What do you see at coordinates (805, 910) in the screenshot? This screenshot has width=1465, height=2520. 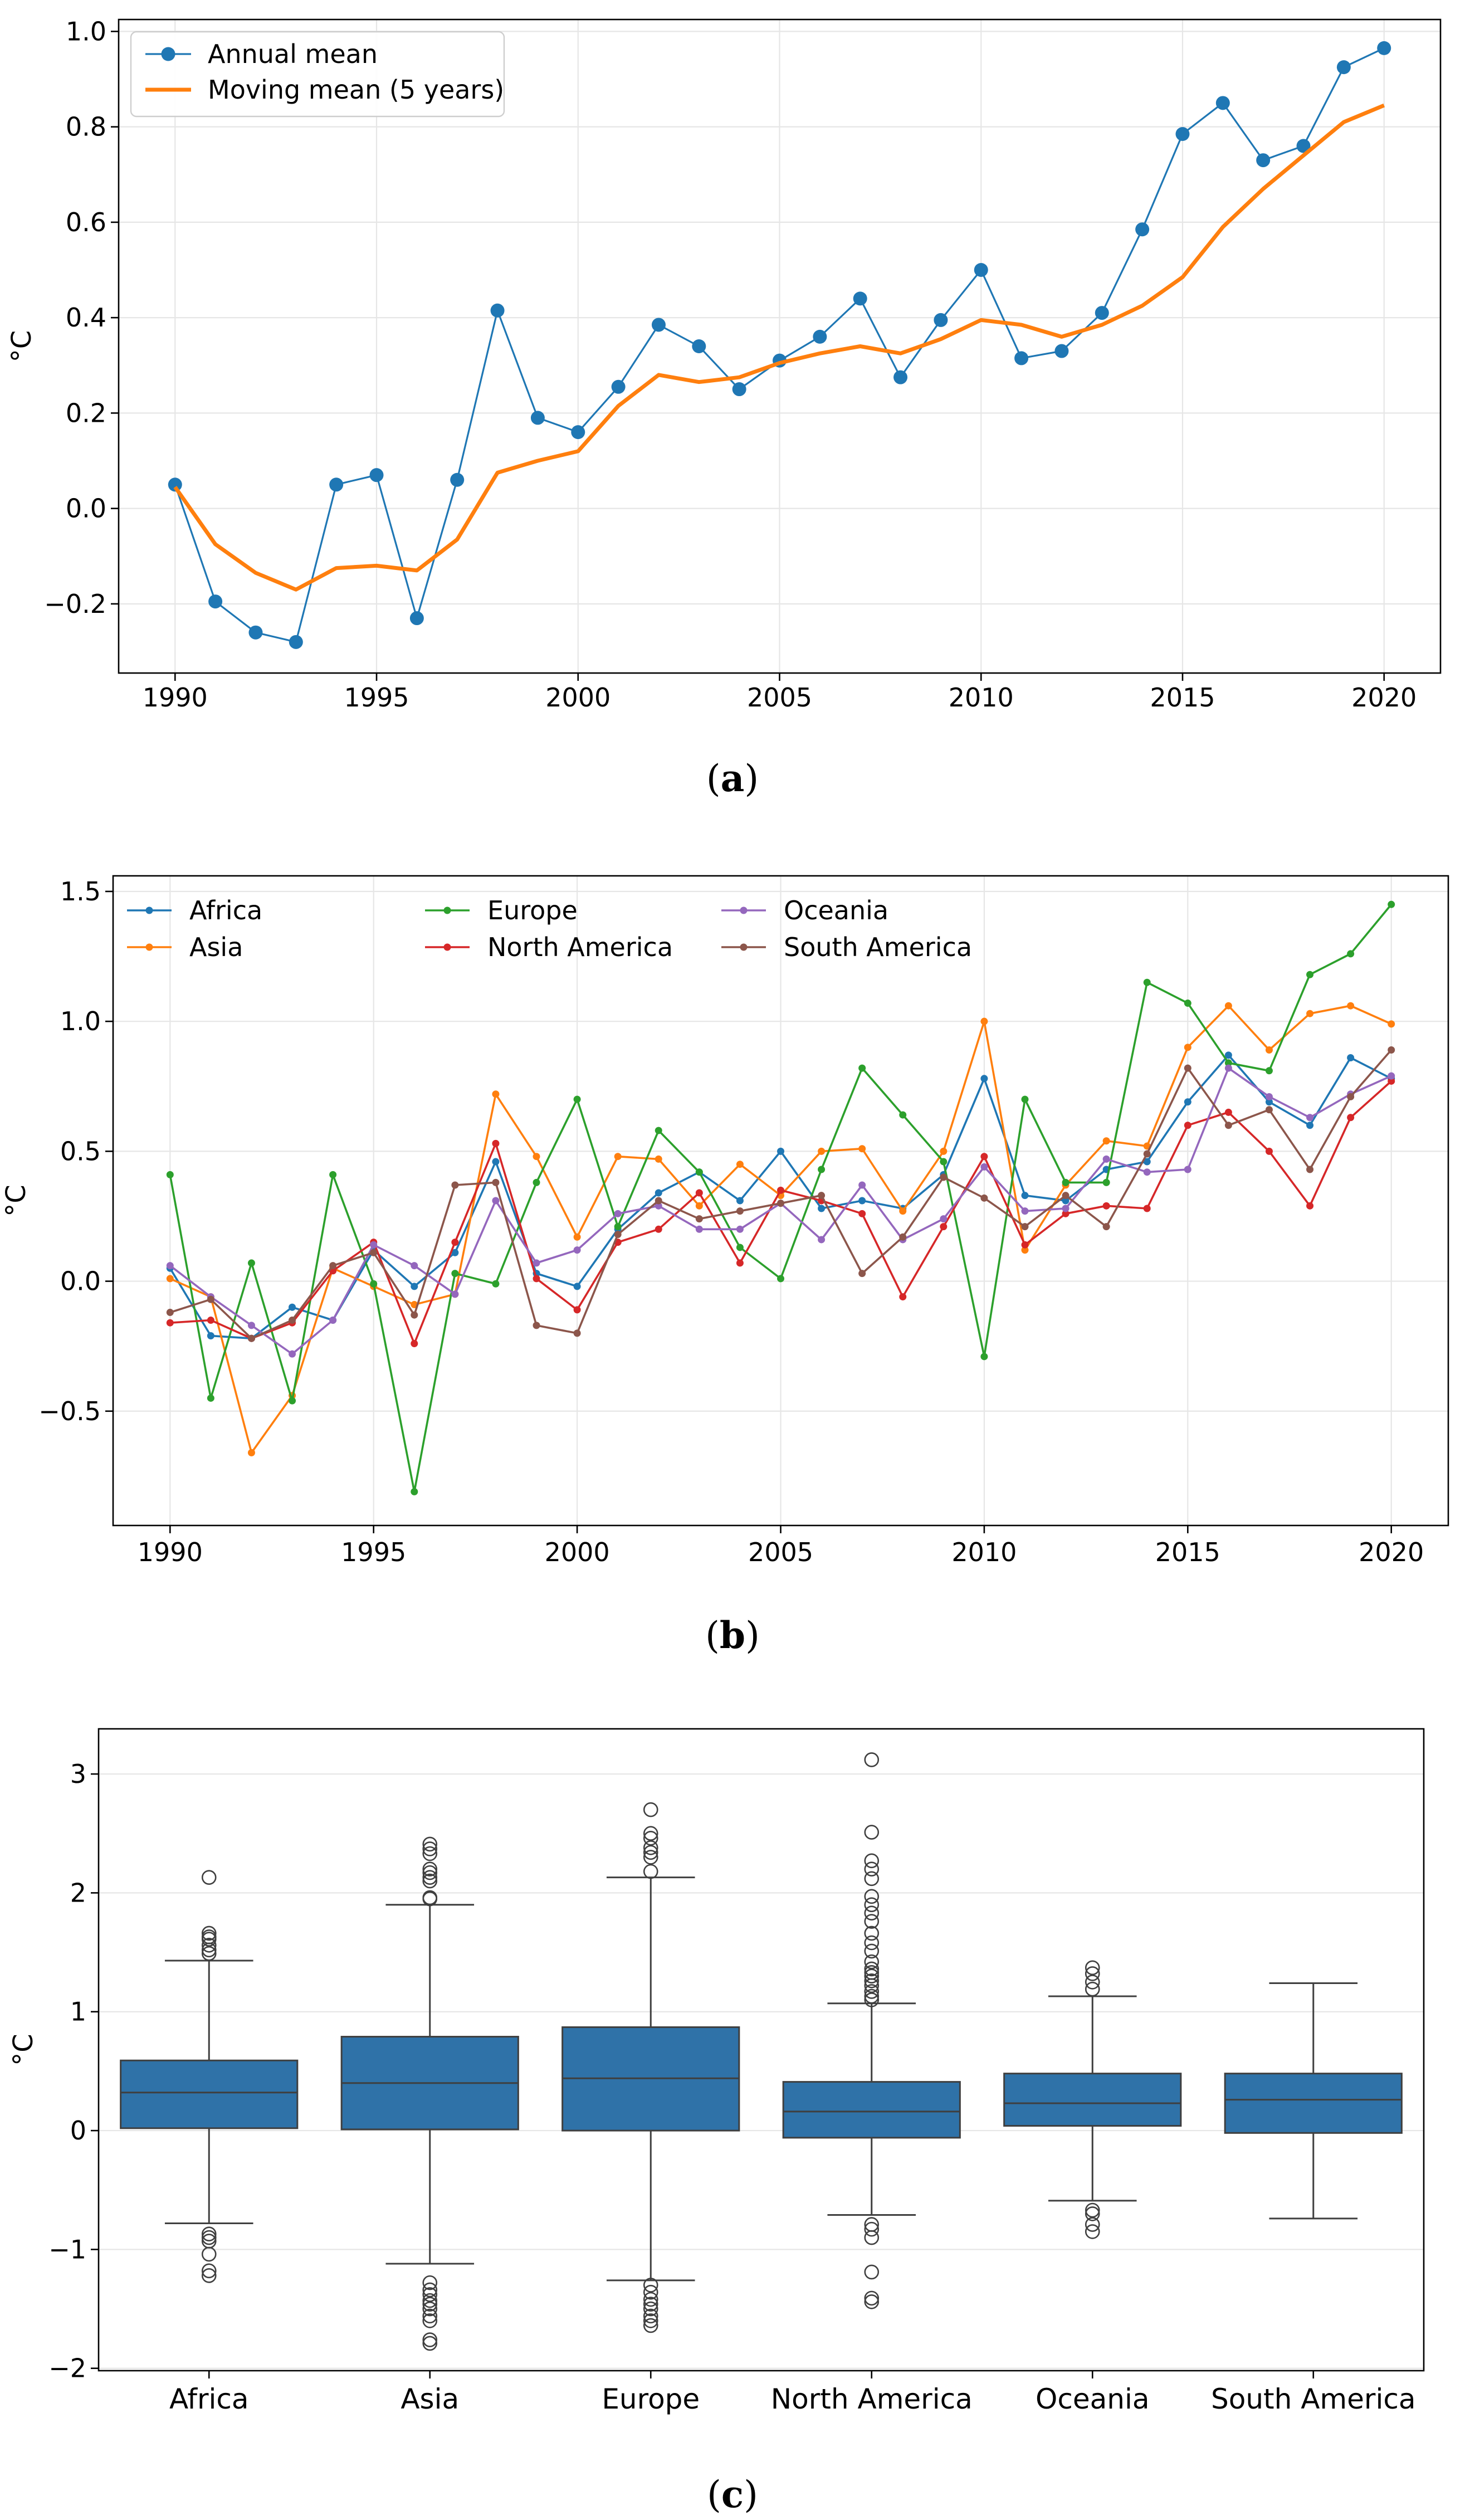 I see `legend-item: Oceania` at bounding box center [805, 910].